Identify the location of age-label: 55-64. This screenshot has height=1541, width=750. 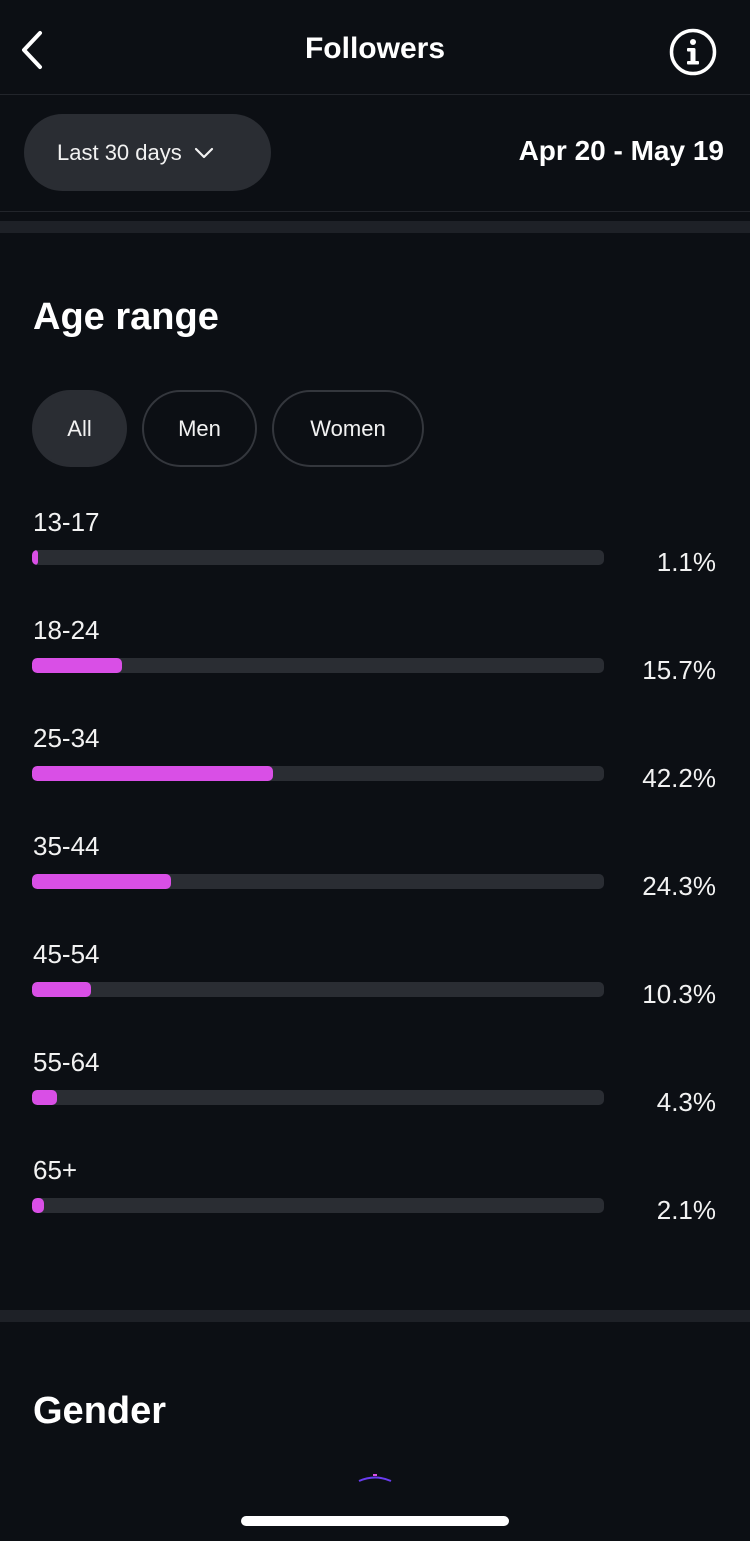
(66, 1062).